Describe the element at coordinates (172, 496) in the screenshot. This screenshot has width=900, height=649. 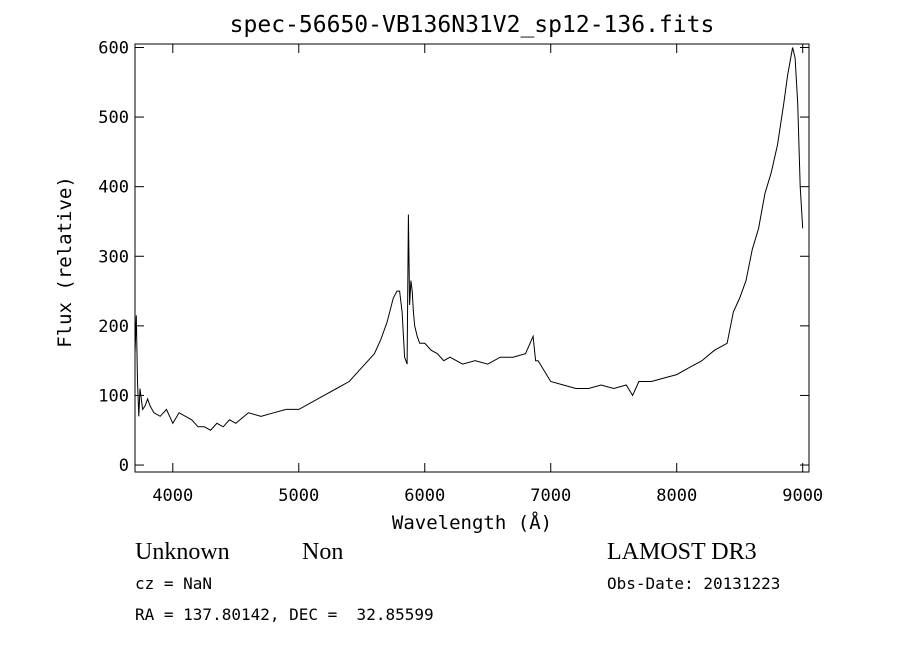
I see `x-tick-label: 4000` at that location.